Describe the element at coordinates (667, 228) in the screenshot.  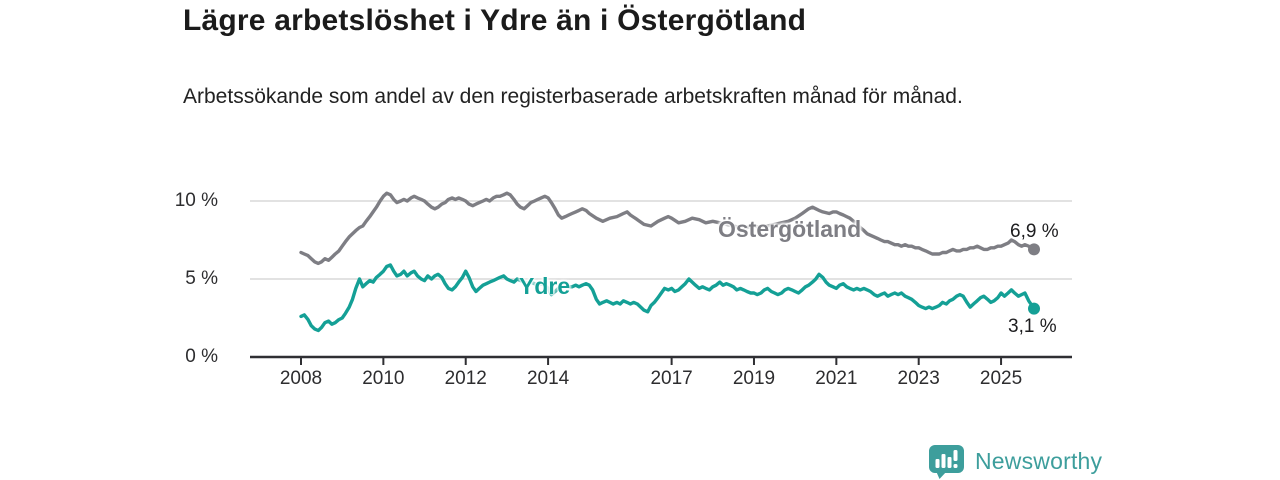
I see `ostergotland-line` at that location.